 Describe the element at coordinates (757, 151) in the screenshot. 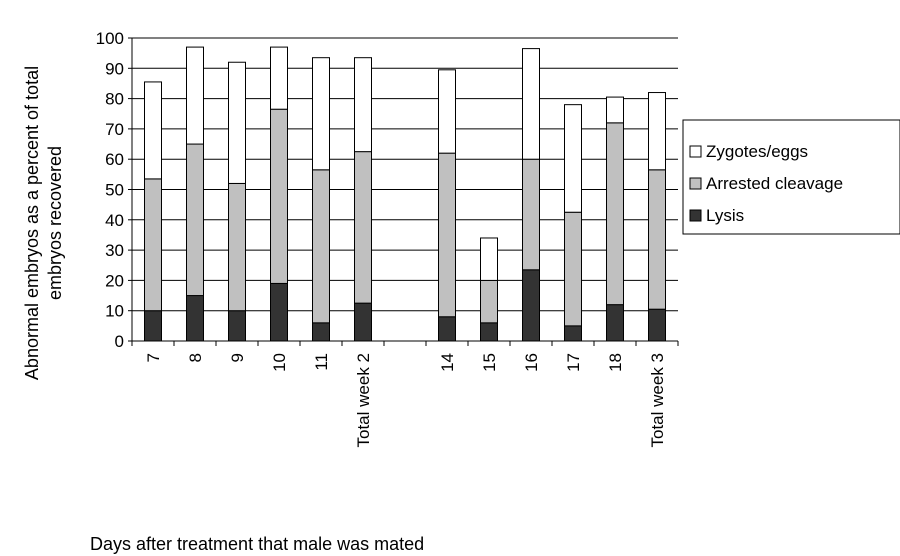

I see `legend-label-zygotes-eggs: Zygotes/eggs` at that location.